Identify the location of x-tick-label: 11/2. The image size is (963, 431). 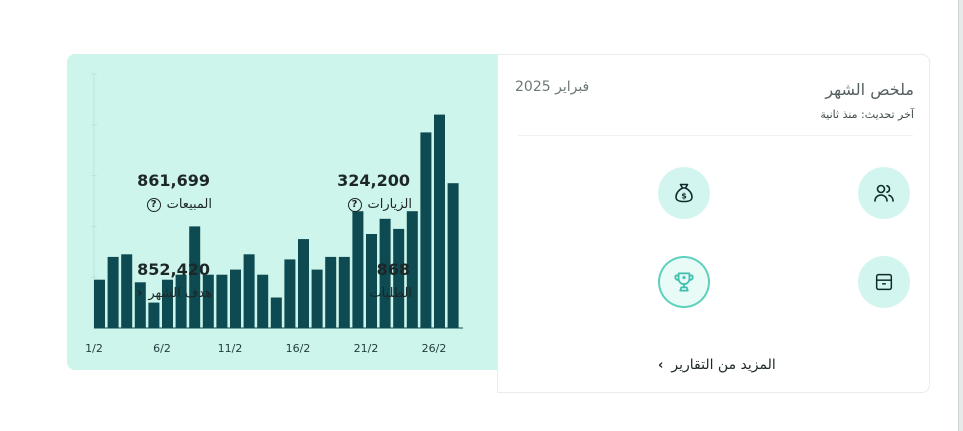
(230, 348).